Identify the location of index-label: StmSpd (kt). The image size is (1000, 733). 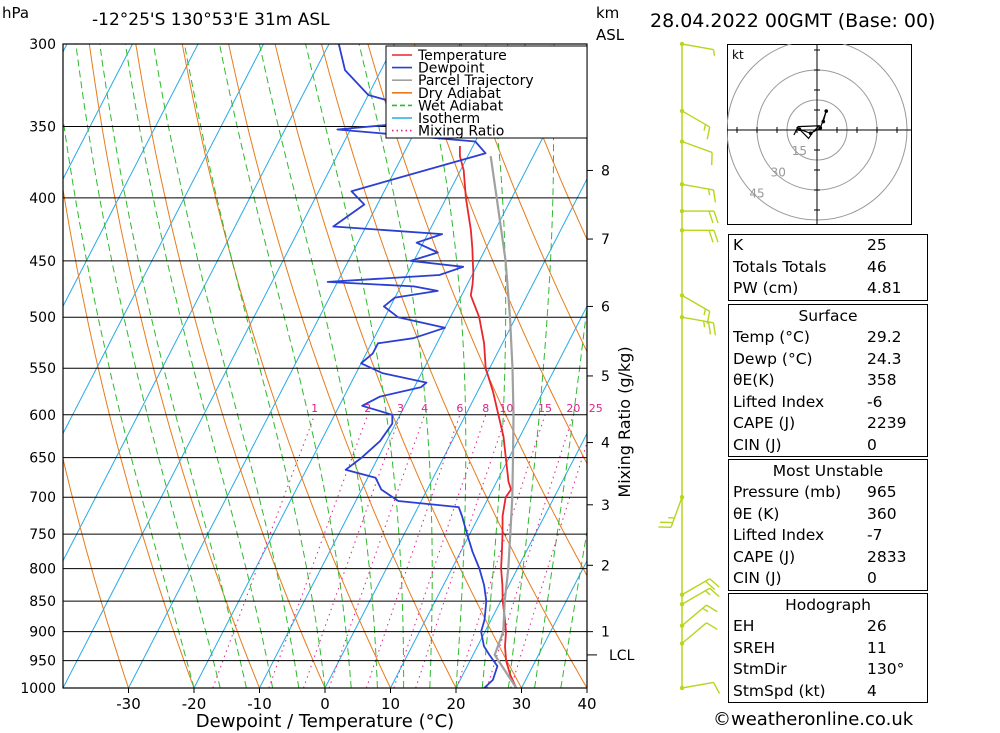
(779, 690).